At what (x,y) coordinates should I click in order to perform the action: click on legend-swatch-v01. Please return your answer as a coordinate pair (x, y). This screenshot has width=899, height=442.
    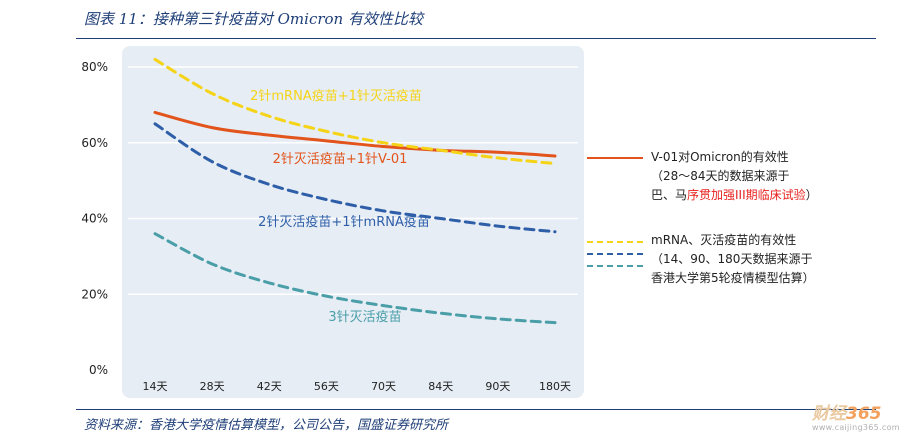
    Looking at the image, I should click on (615, 158).